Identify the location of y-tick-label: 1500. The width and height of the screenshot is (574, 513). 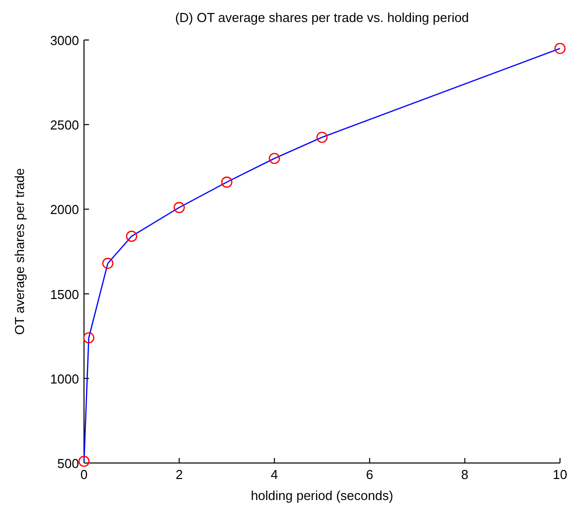
(64, 294).